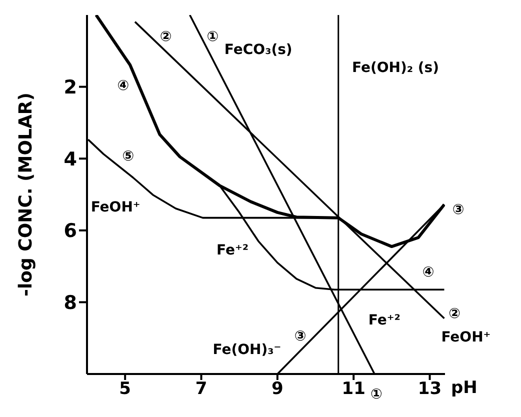 The width and height of the screenshot is (521, 417). What do you see at coordinates (70, 303) in the screenshot?
I see `y-tick-label: 8` at bounding box center [70, 303].